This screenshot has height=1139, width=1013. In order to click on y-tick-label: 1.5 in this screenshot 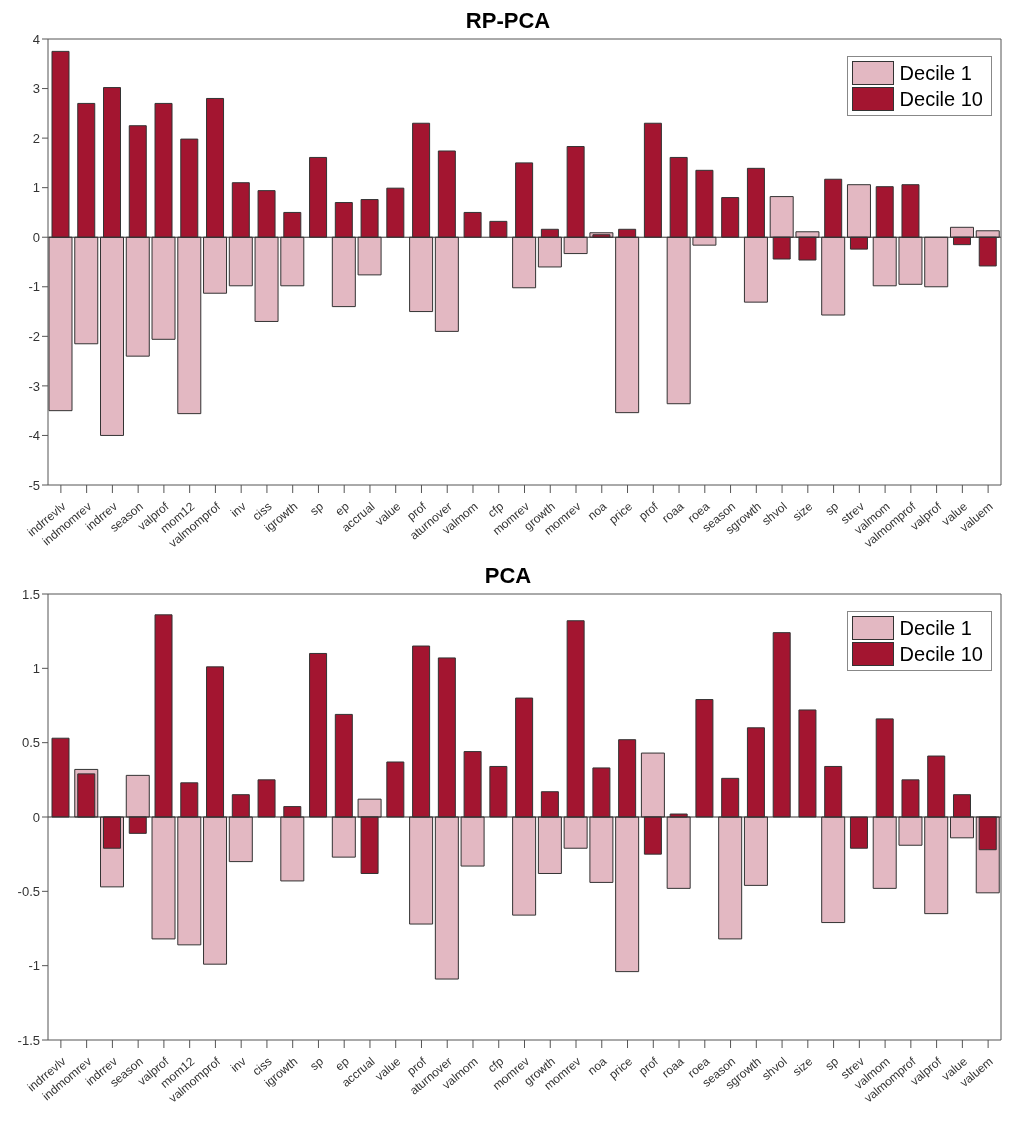, I will do `click(30, 594)`.